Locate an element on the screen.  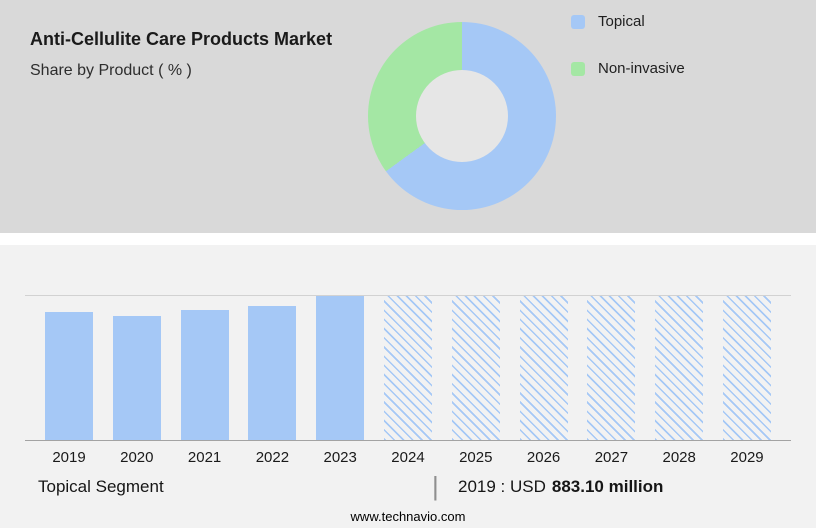
donut-chart is located at coordinates (462, 116).